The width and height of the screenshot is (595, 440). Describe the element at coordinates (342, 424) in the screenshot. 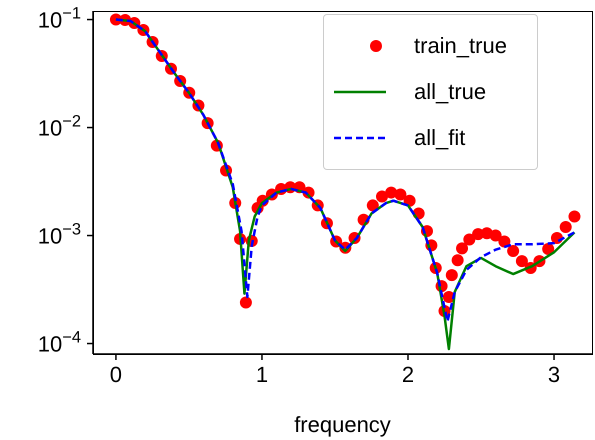

I see `x-axis-title: frequency` at that location.